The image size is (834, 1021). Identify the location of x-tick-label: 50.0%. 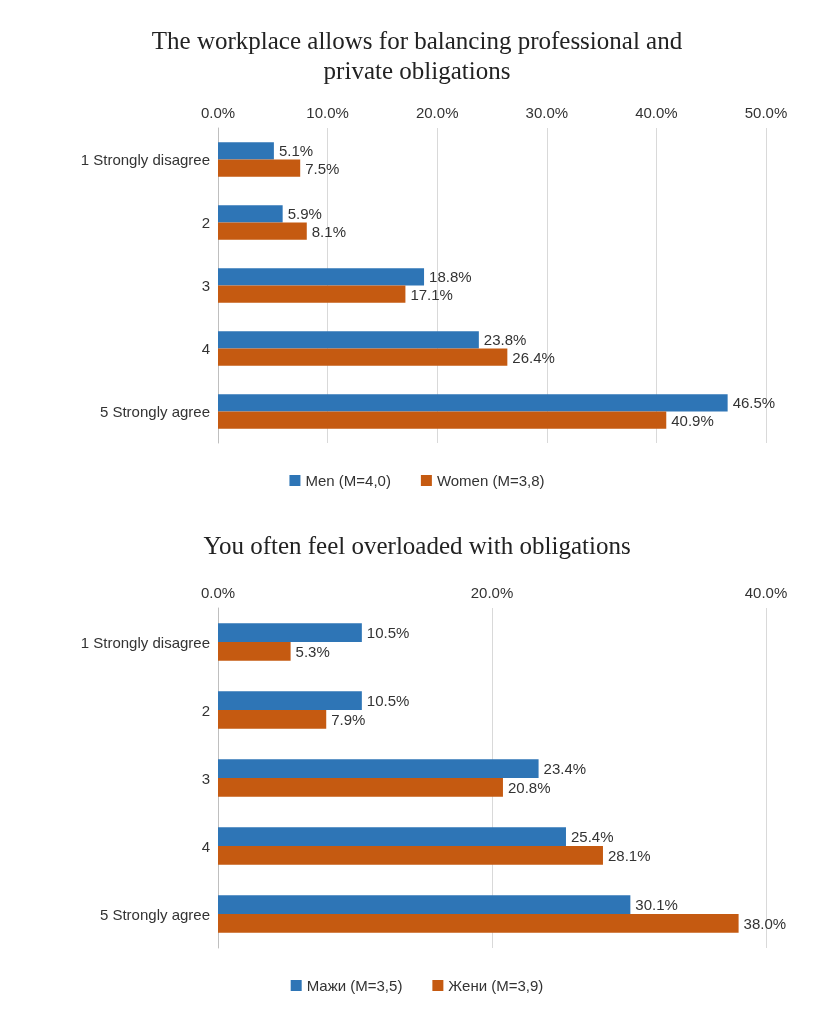
(766, 112).